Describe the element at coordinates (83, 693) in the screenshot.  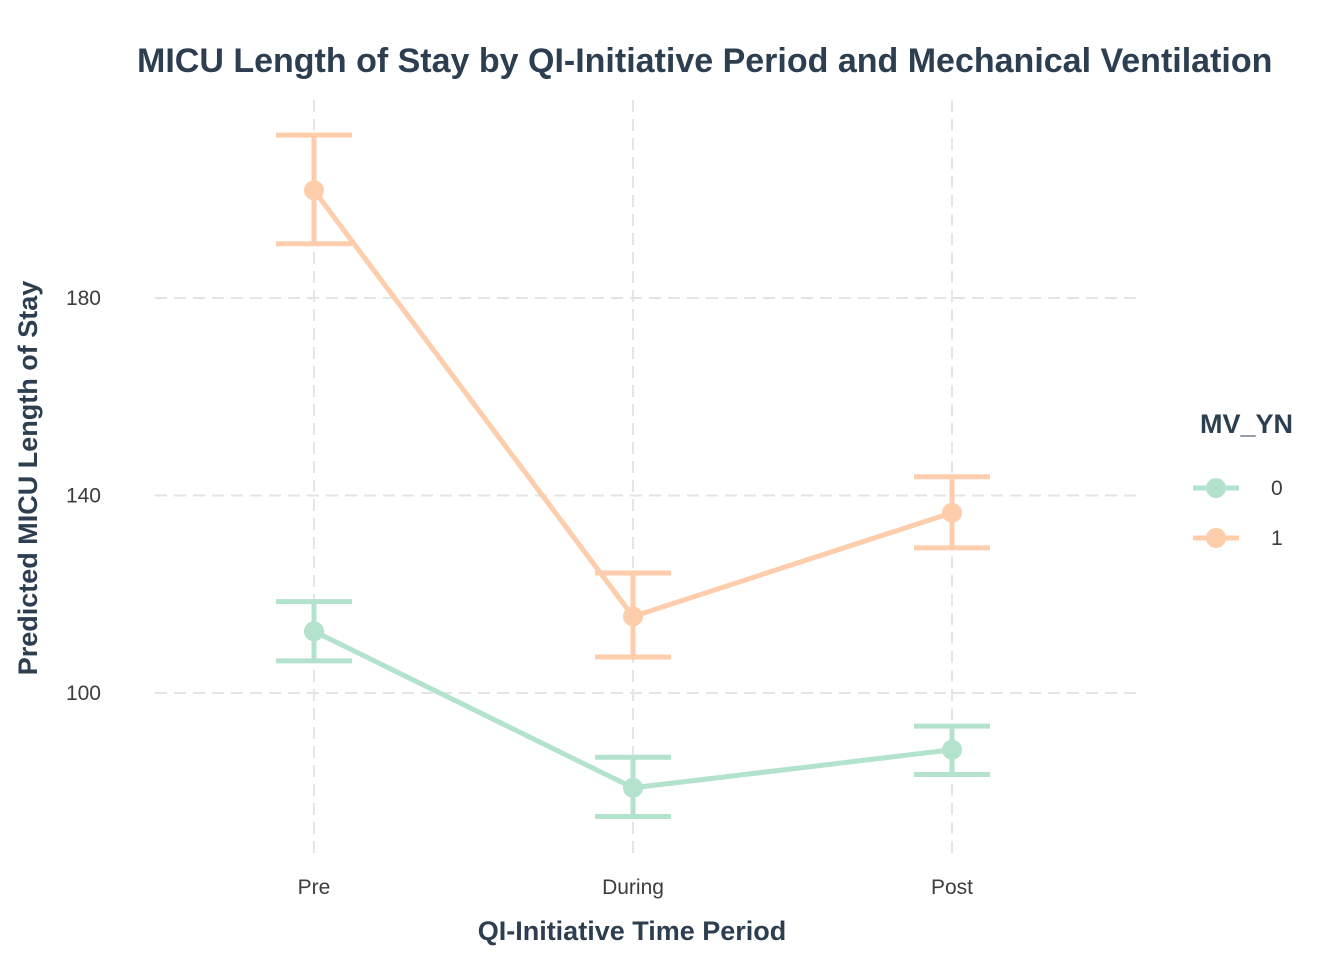
I see `y-tick-label: 100` at that location.